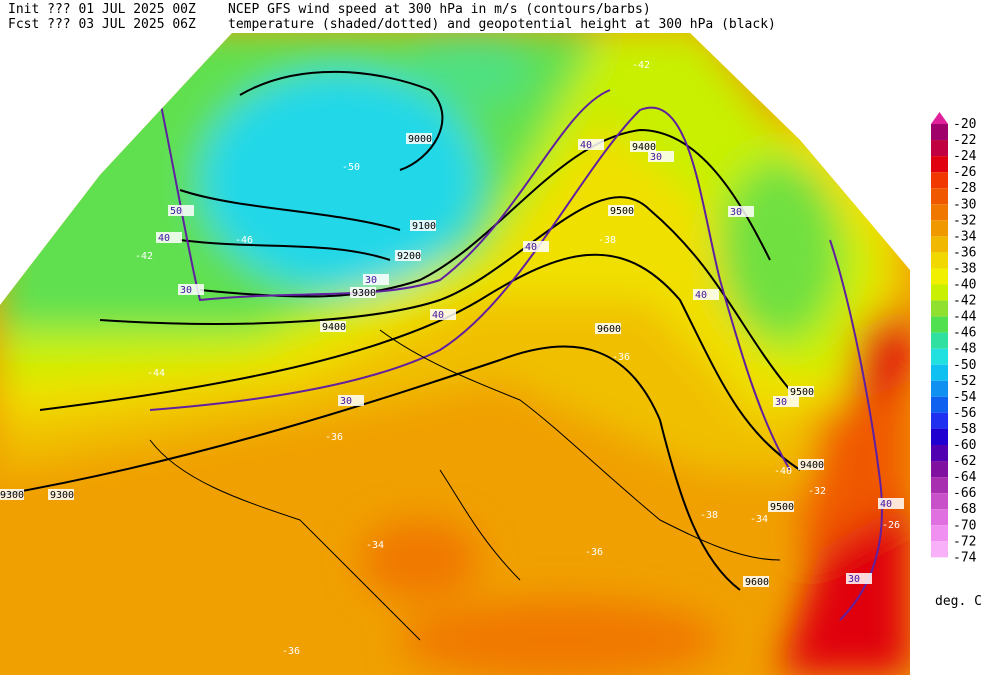  Describe the element at coordinates (965, 317) in the screenshot. I see `colorbar-label: -44` at that location.